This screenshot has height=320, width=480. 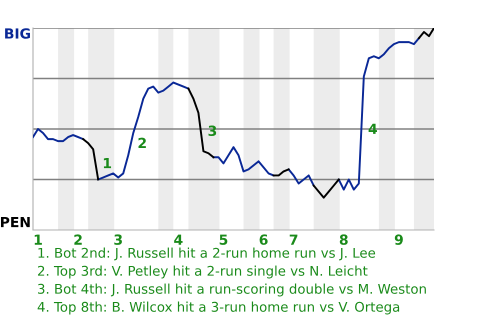 What do you see at coordinates (232, 290) in the screenshot?
I see `text: 3. Bot 4th: J. Russell hit a run-scoring double vs M. Weston` at bounding box center [232, 290].